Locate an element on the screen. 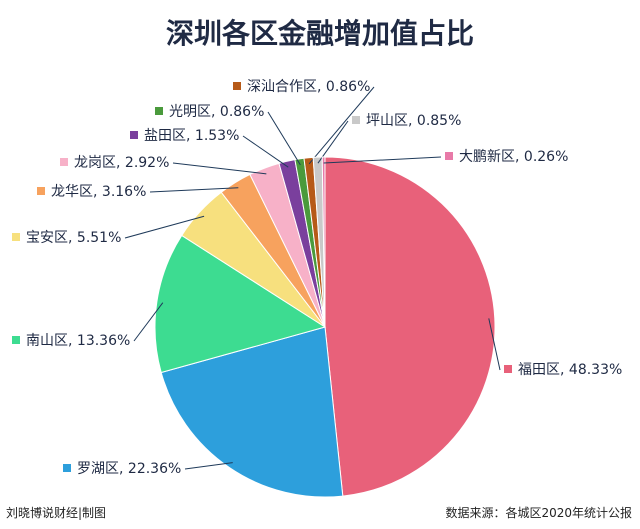 This screenshot has height=529, width=640. chart-title: 深圳各区金融增加值占比 is located at coordinates (319, 33).